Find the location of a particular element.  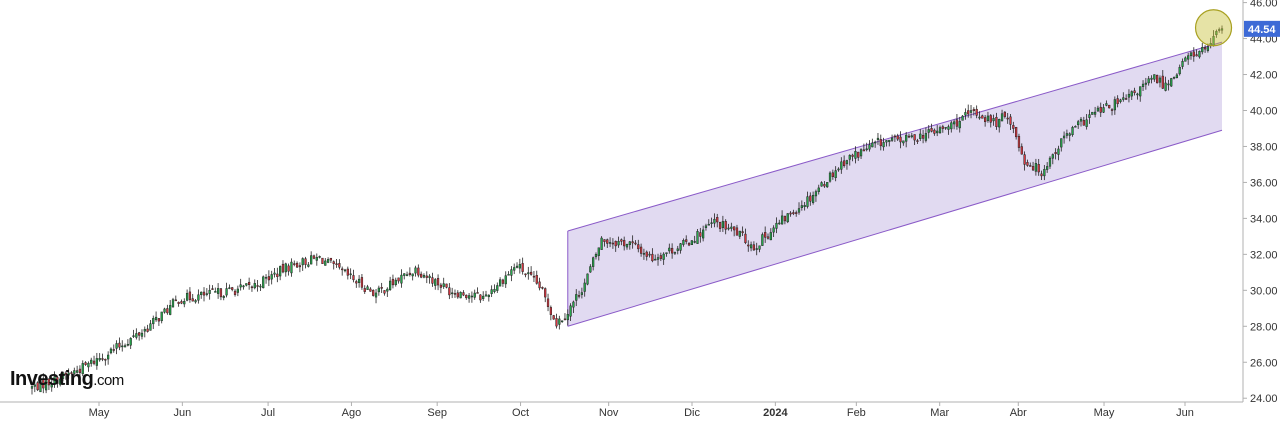

x-tick-label: Ago is located at coordinates (352, 413).